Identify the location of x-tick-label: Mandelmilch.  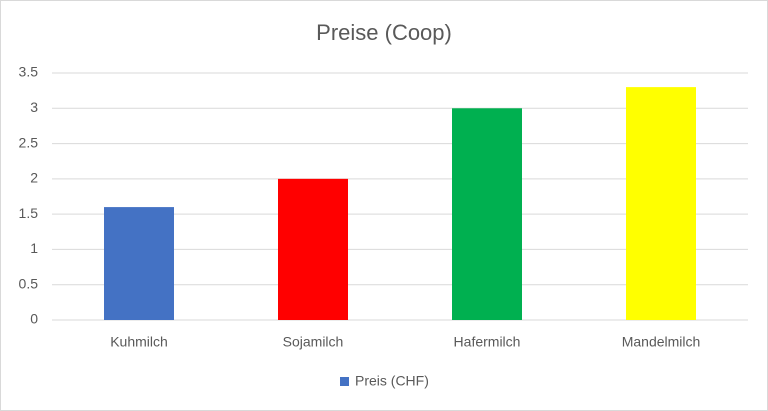
(661, 342).